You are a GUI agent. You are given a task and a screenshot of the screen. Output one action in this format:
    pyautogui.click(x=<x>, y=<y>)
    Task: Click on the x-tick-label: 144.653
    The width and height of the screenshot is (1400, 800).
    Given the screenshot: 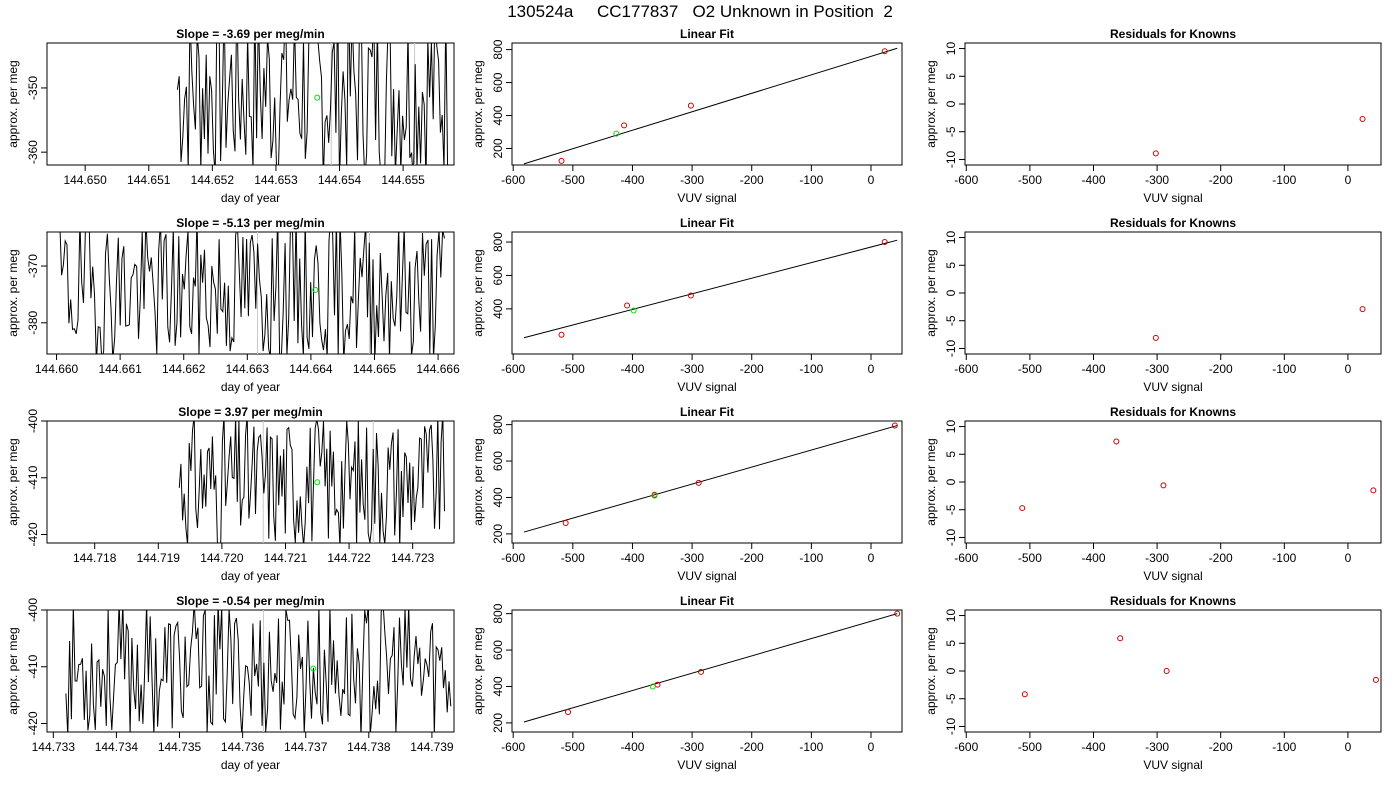 What is the action you would take?
    pyautogui.click(x=276, y=180)
    